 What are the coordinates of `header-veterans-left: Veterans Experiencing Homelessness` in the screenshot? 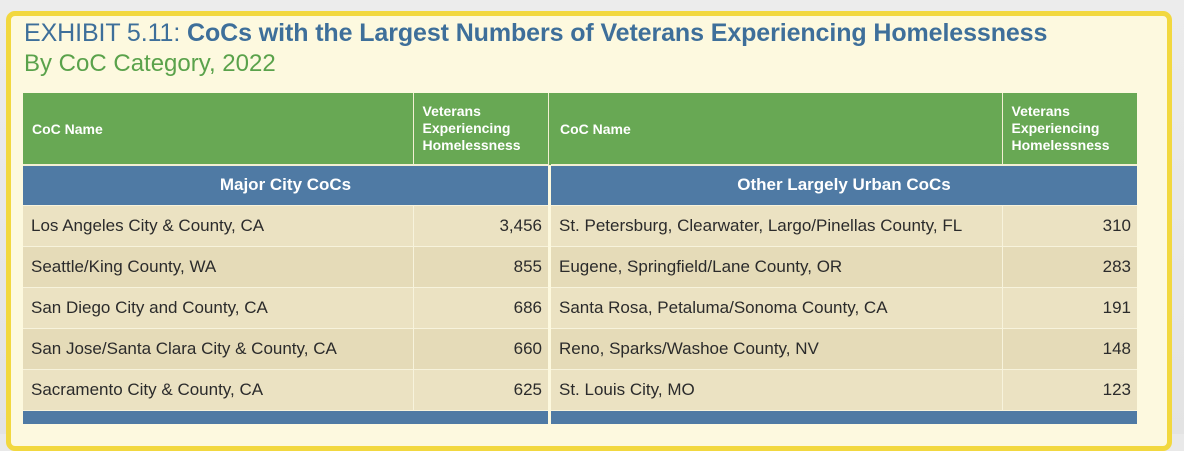 It's located at (481, 129).